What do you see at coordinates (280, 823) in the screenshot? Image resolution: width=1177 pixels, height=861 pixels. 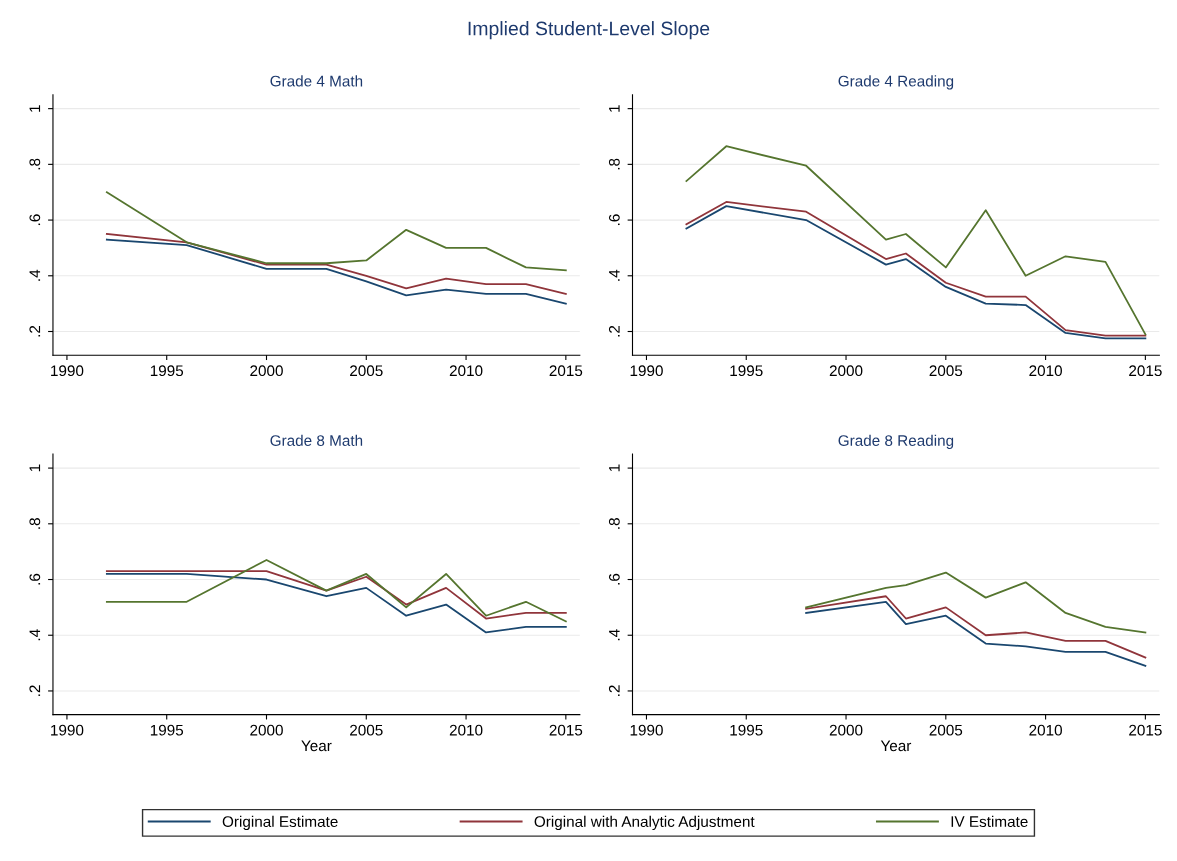 I see `legend-label: Original Estimate` at bounding box center [280, 823].